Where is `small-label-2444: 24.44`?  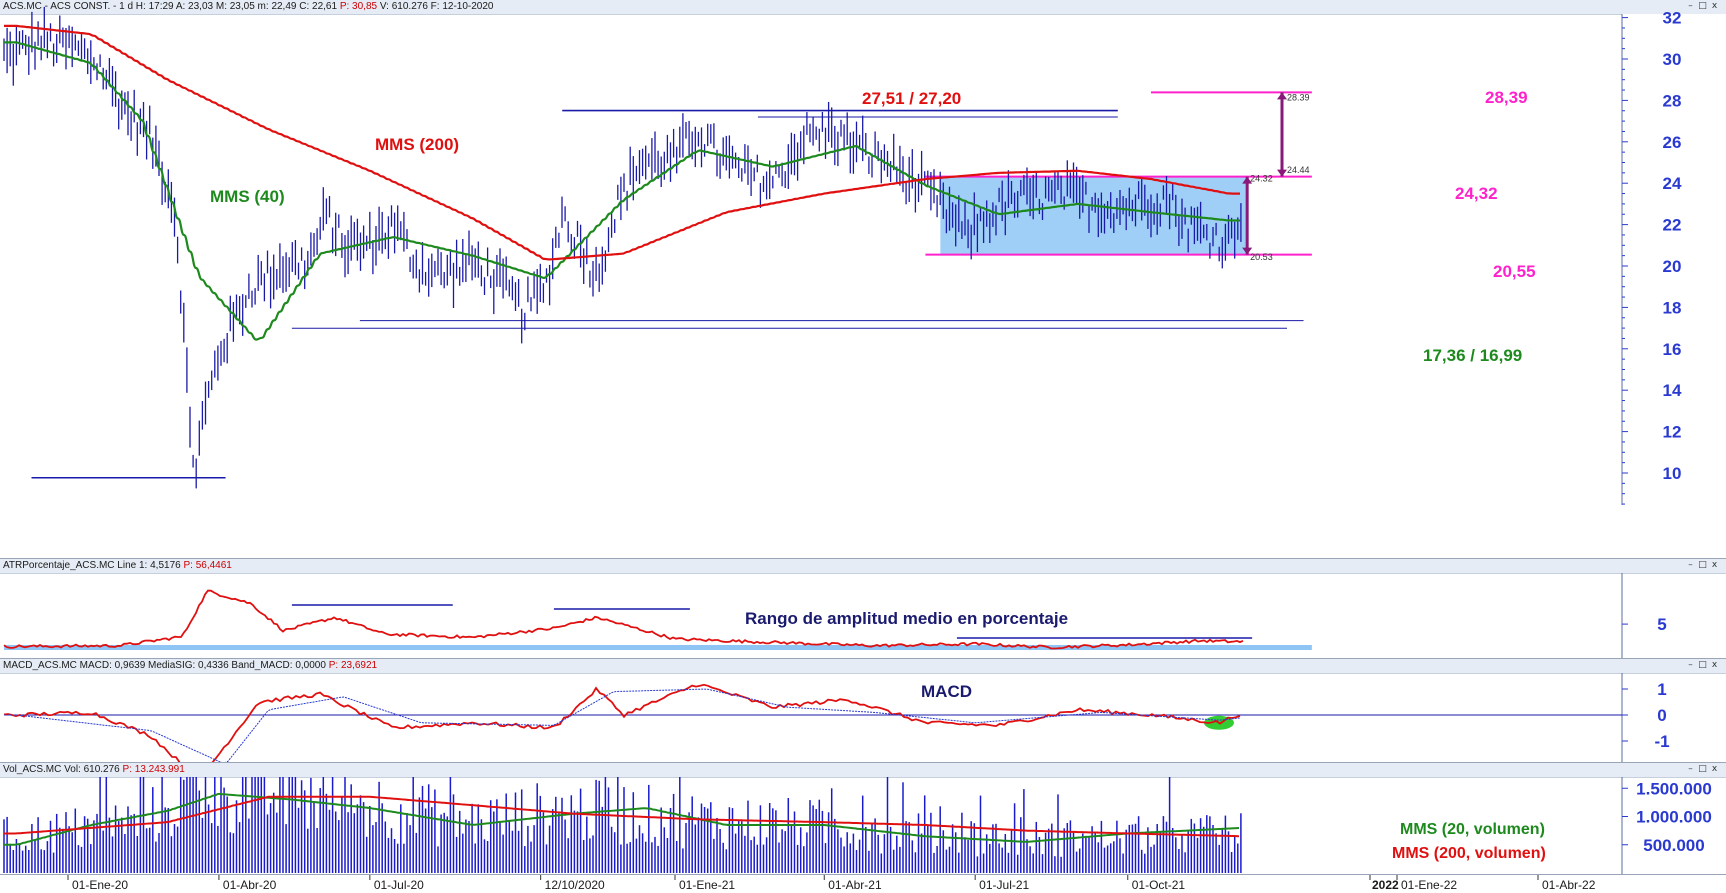
small-label-2444: 24.44 is located at coordinates (1298, 170).